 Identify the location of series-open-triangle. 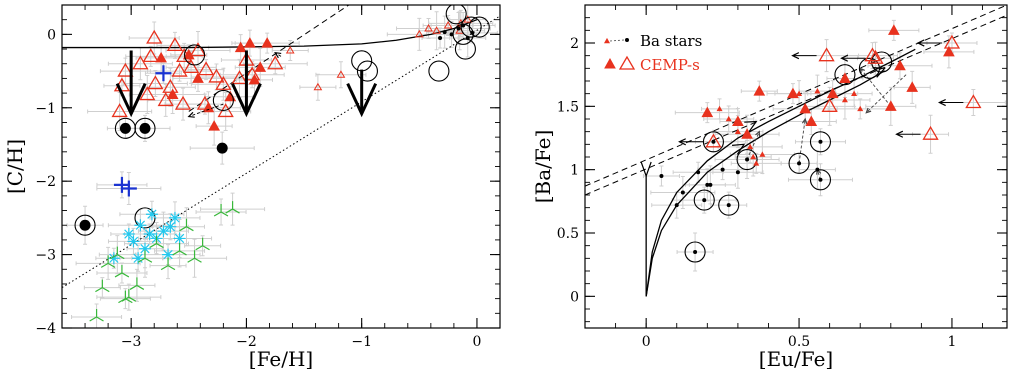
(843, 91).